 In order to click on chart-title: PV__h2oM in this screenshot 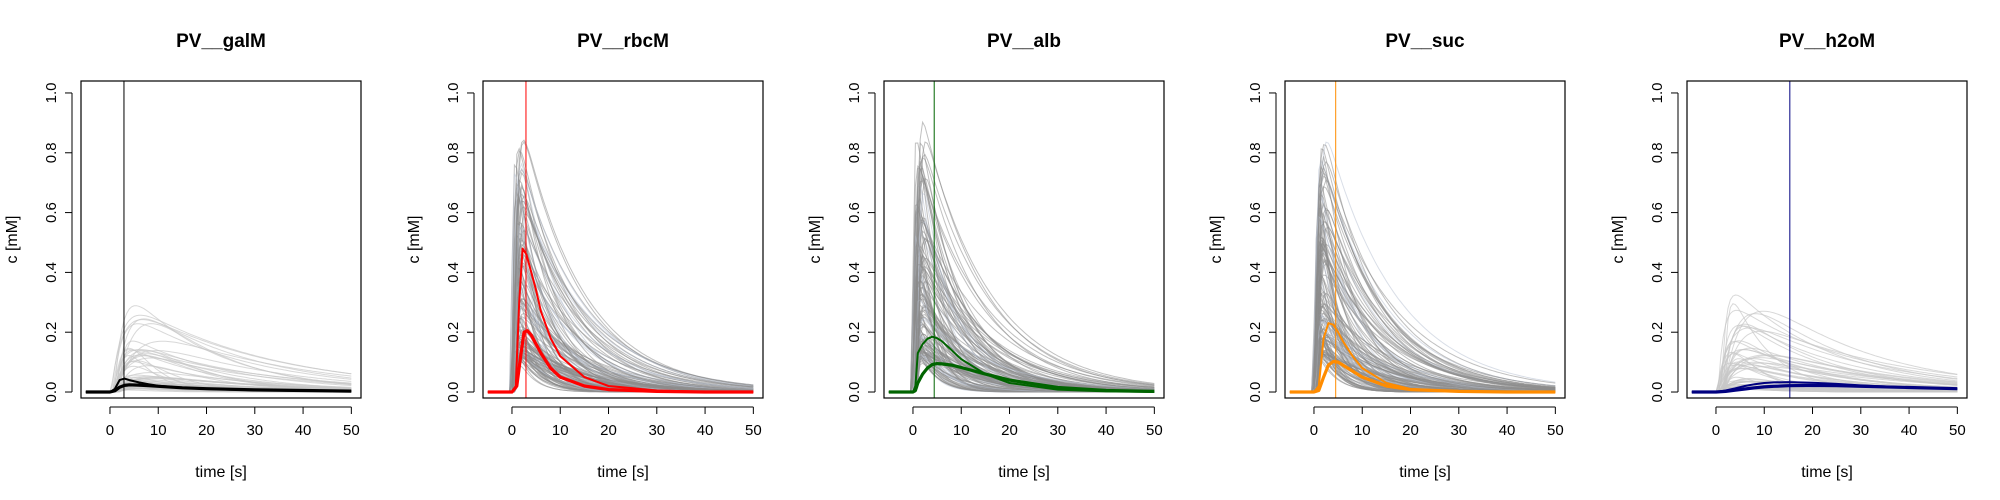, I will do `click(1827, 41)`.